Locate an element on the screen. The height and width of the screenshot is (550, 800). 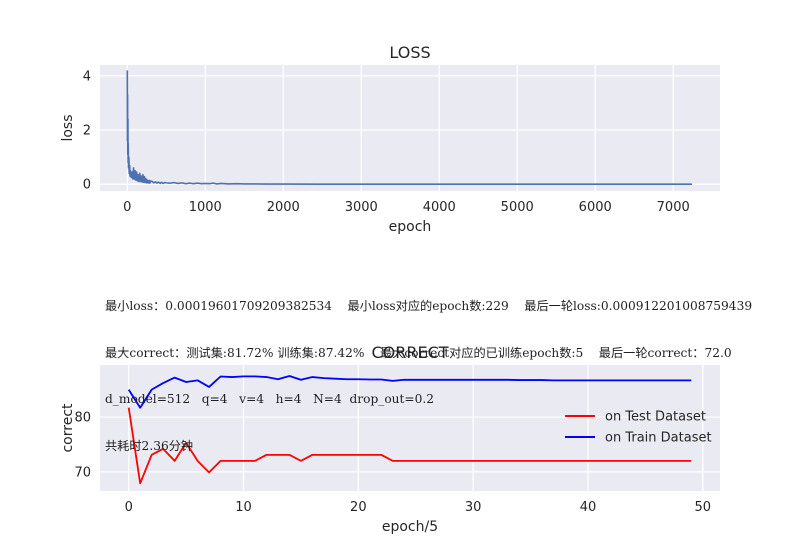
x-tick-label: 6000 is located at coordinates (595, 207).